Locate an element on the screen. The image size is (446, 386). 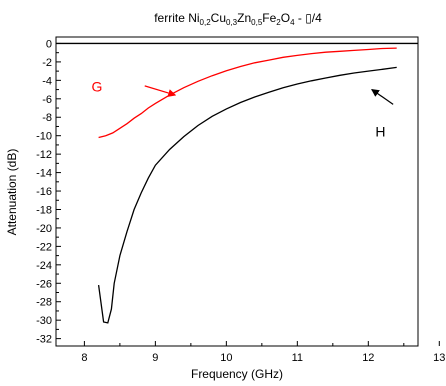
chart-title-text-4: - ▯/4 is located at coordinates (309, 18).